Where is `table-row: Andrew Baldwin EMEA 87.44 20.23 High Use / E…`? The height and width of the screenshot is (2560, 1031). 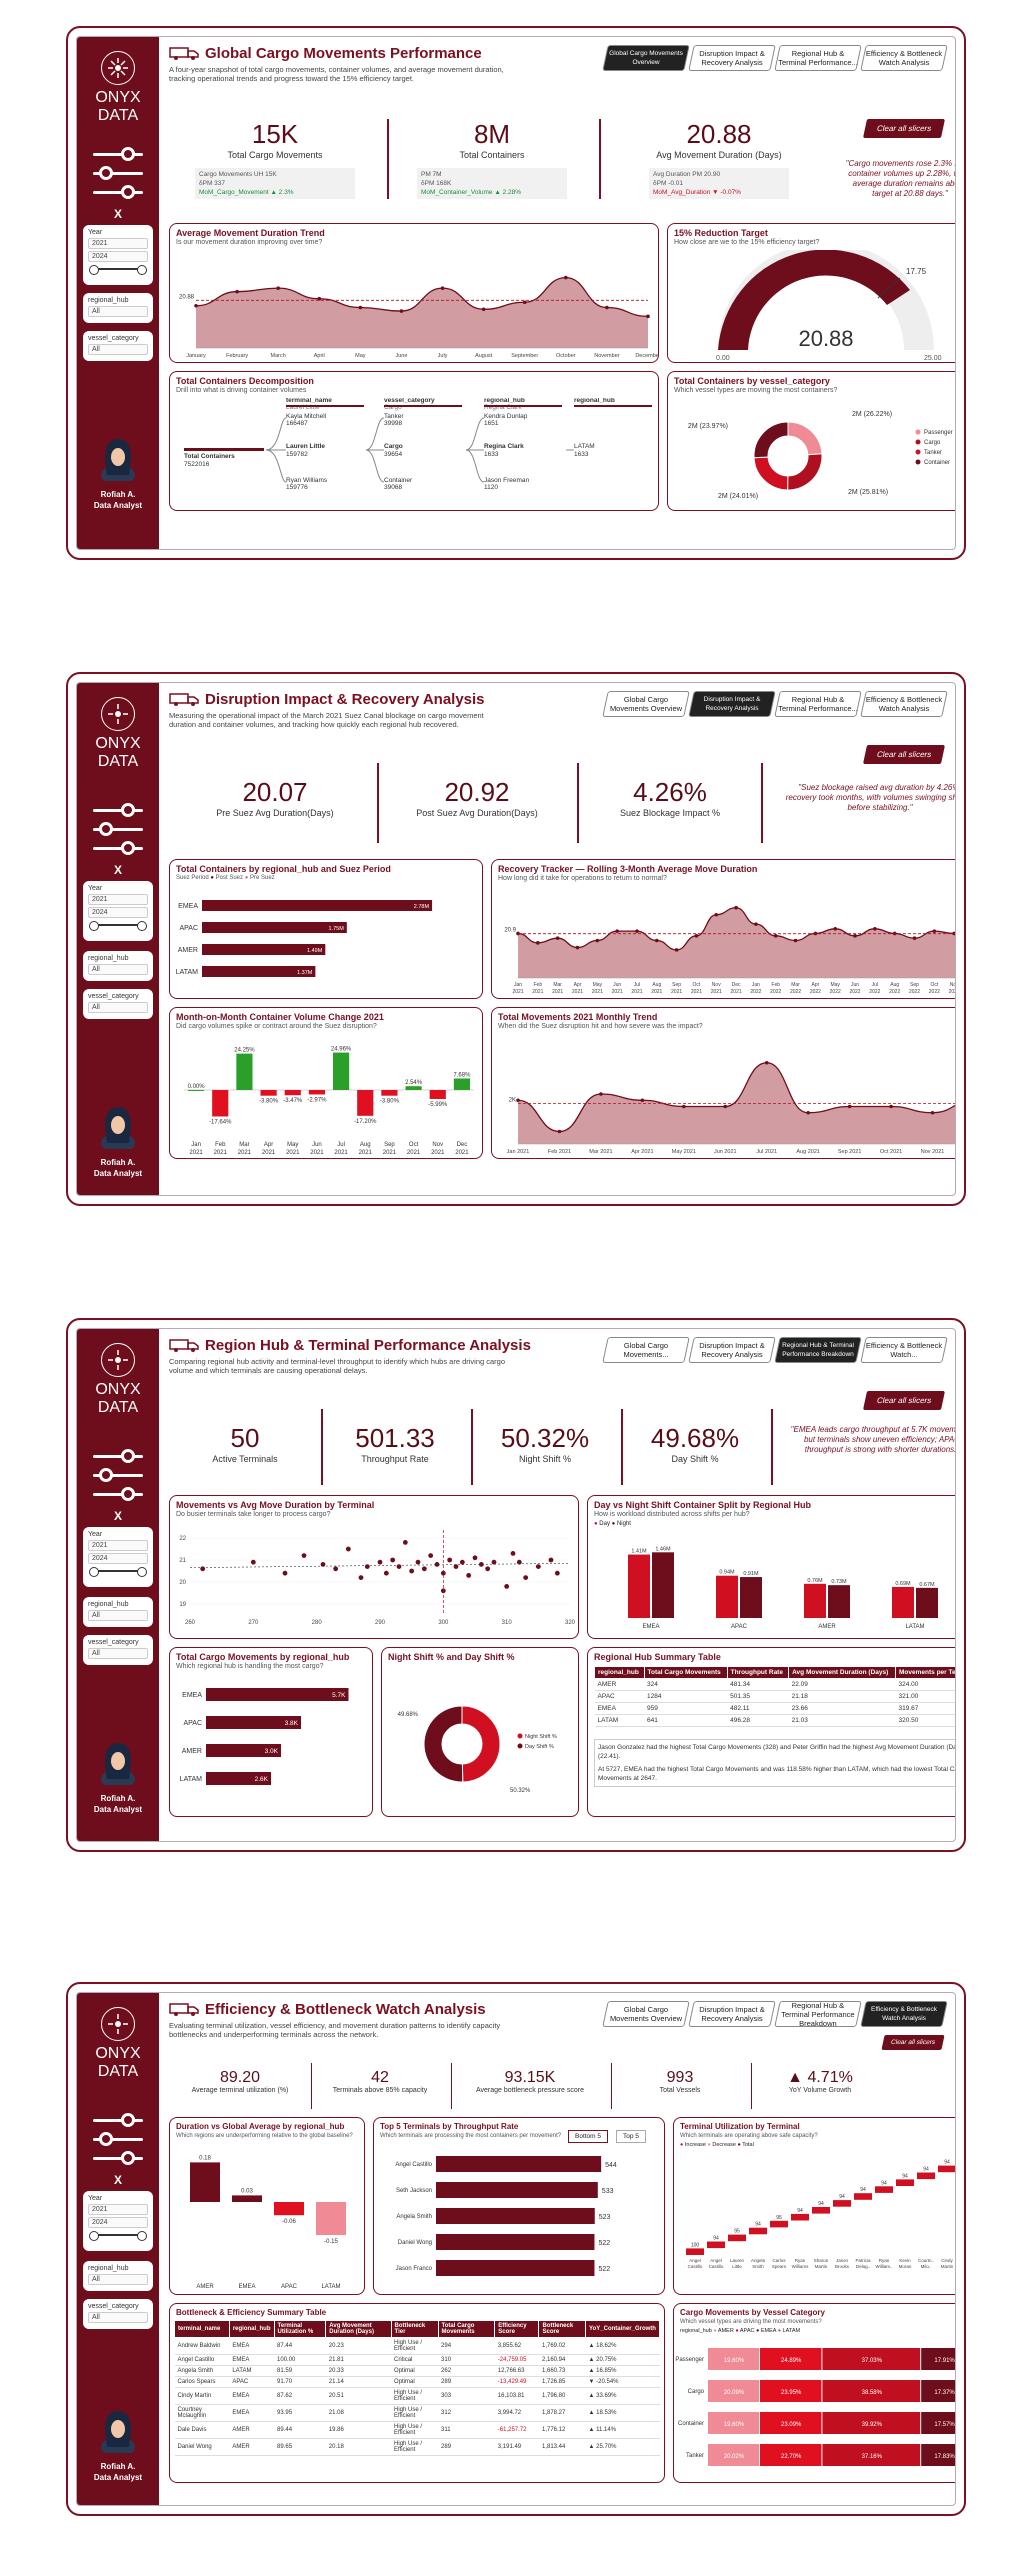 table-row: Andrew Baldwin EMEA 87.44 20.23 High Use / E… is located at coordinates (417, 2346).